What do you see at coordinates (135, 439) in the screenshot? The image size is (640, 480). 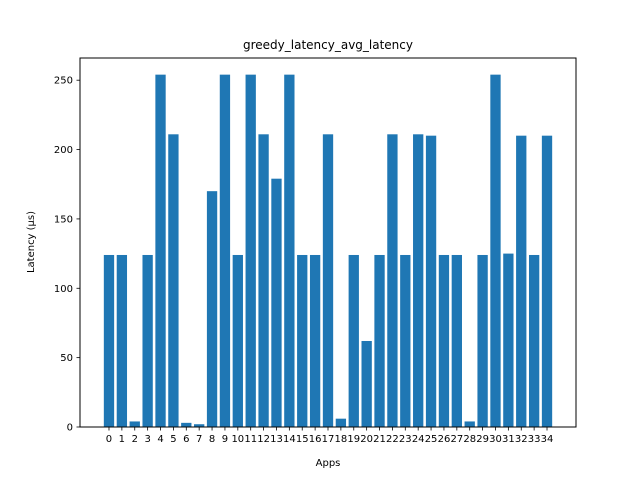 I see `x-tick-label: 2` at bounding box center [135, 439].